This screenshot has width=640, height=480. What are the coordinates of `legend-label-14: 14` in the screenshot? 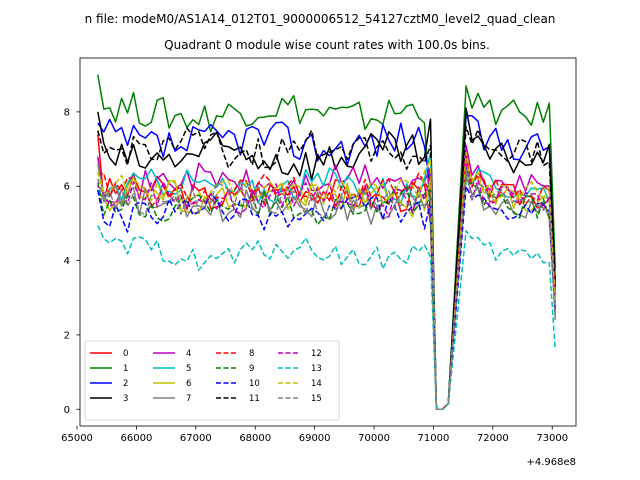 It's located at (316, 384).